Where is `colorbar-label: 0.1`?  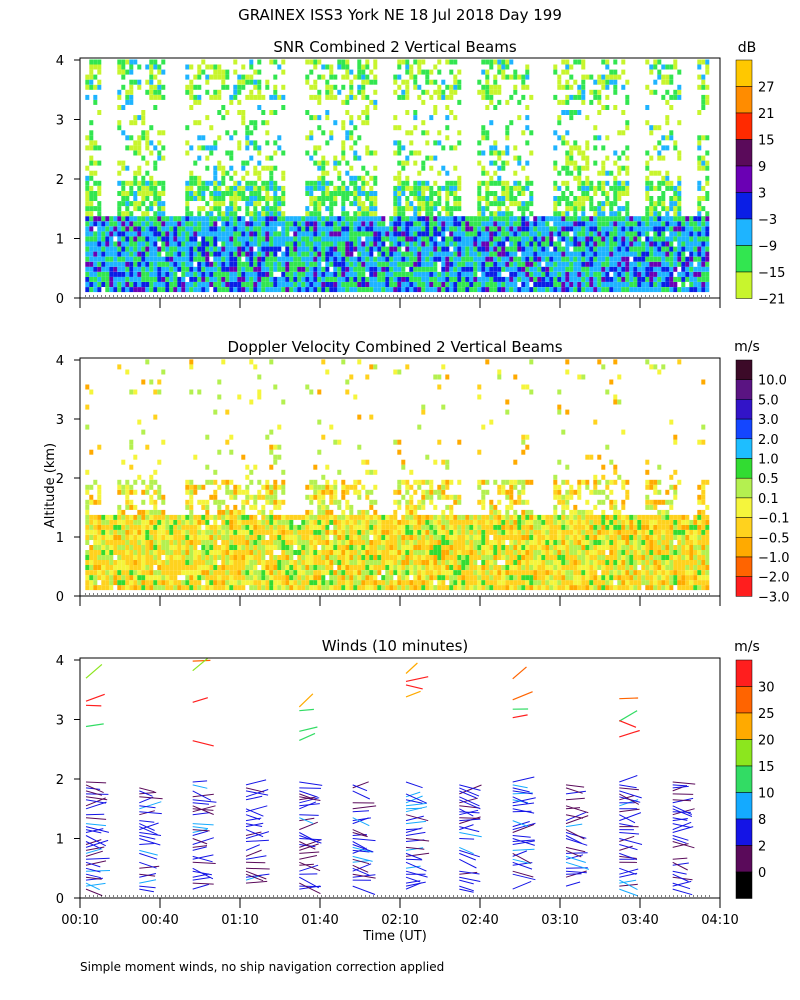
colorbar-label: 0.1 is located at coordinates (768, 499).